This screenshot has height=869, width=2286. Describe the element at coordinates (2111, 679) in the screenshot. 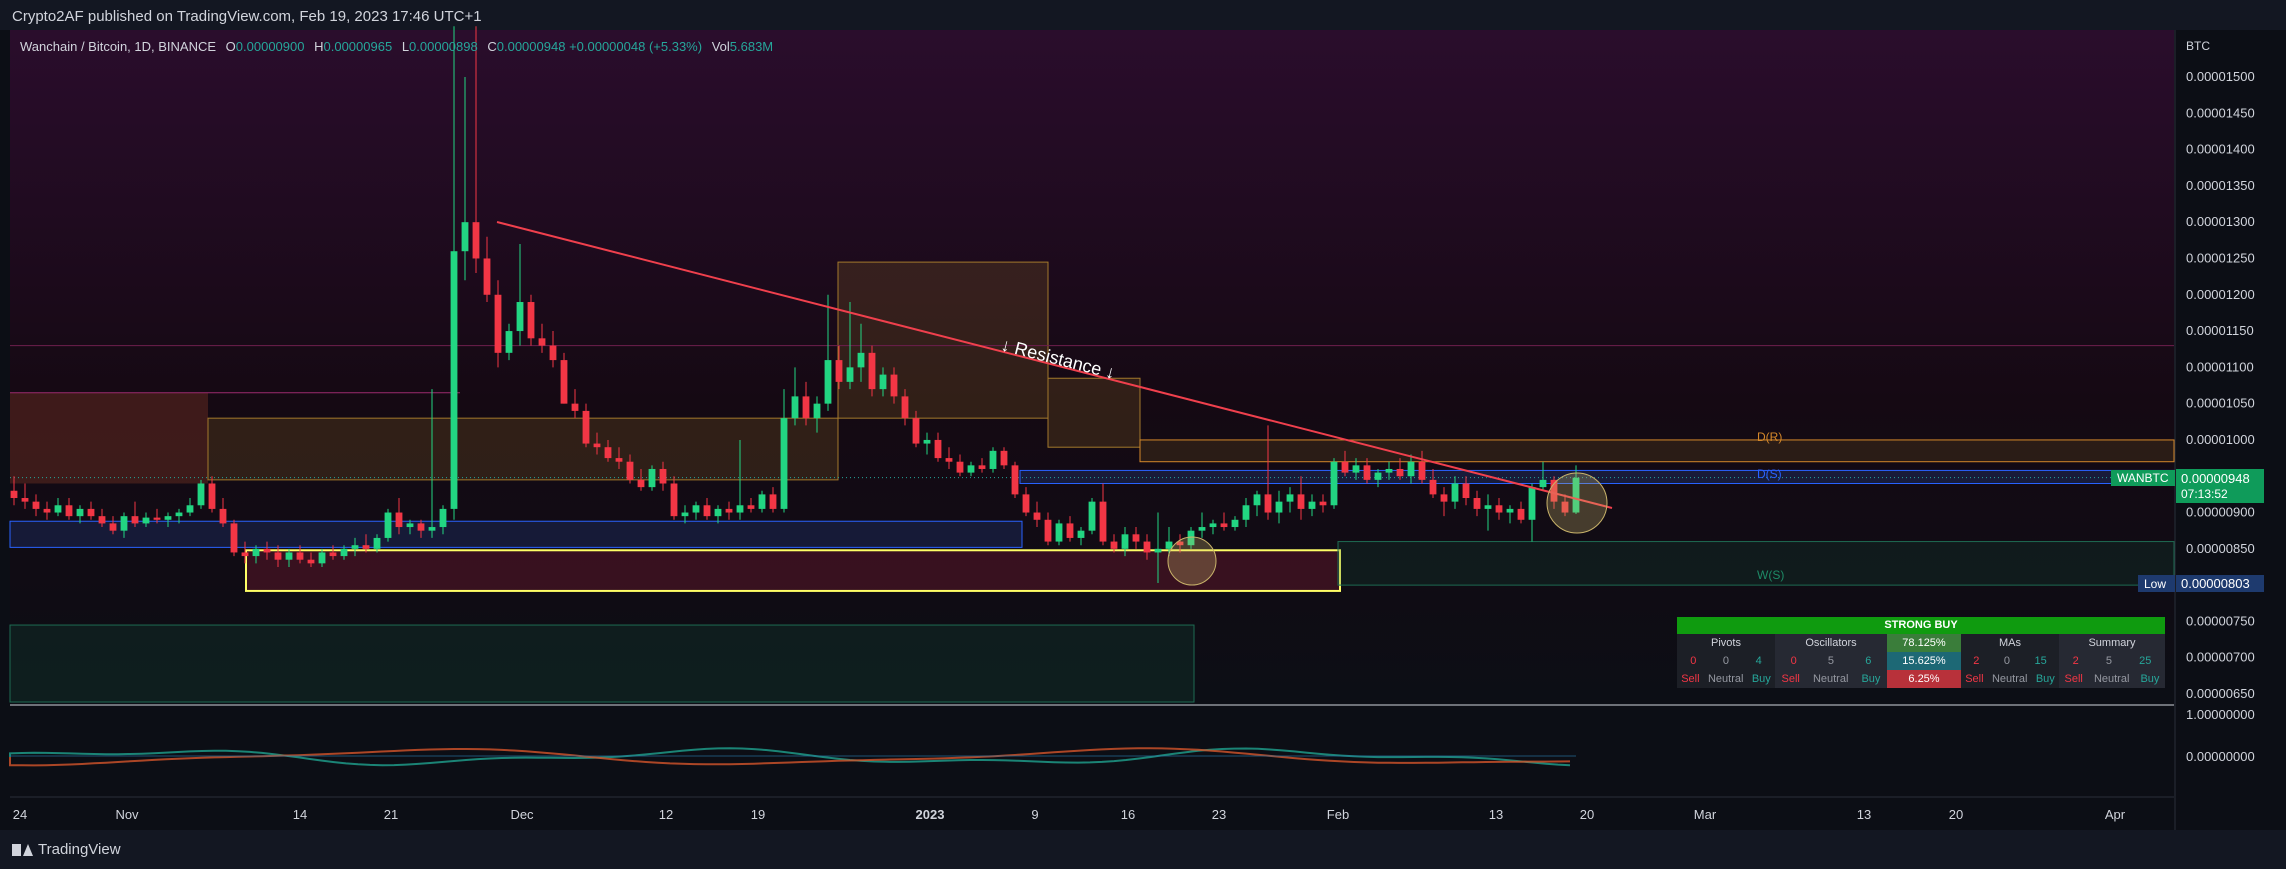

I see `summary-neutral-label: Neutral` at that location.